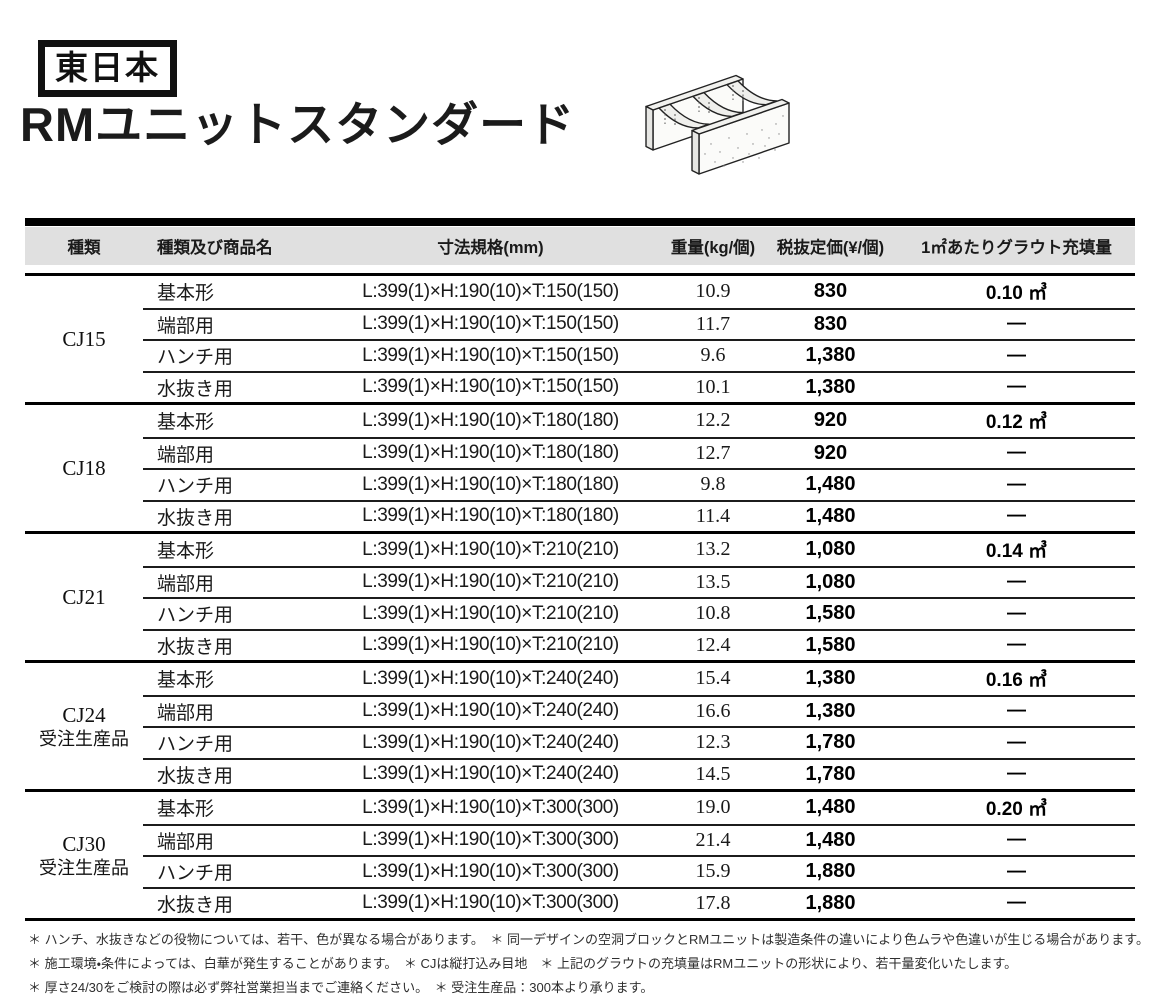 The height and width of the screenshot is (997, 1156). I want to click on col-header-type: 種類, so click(84, 246).